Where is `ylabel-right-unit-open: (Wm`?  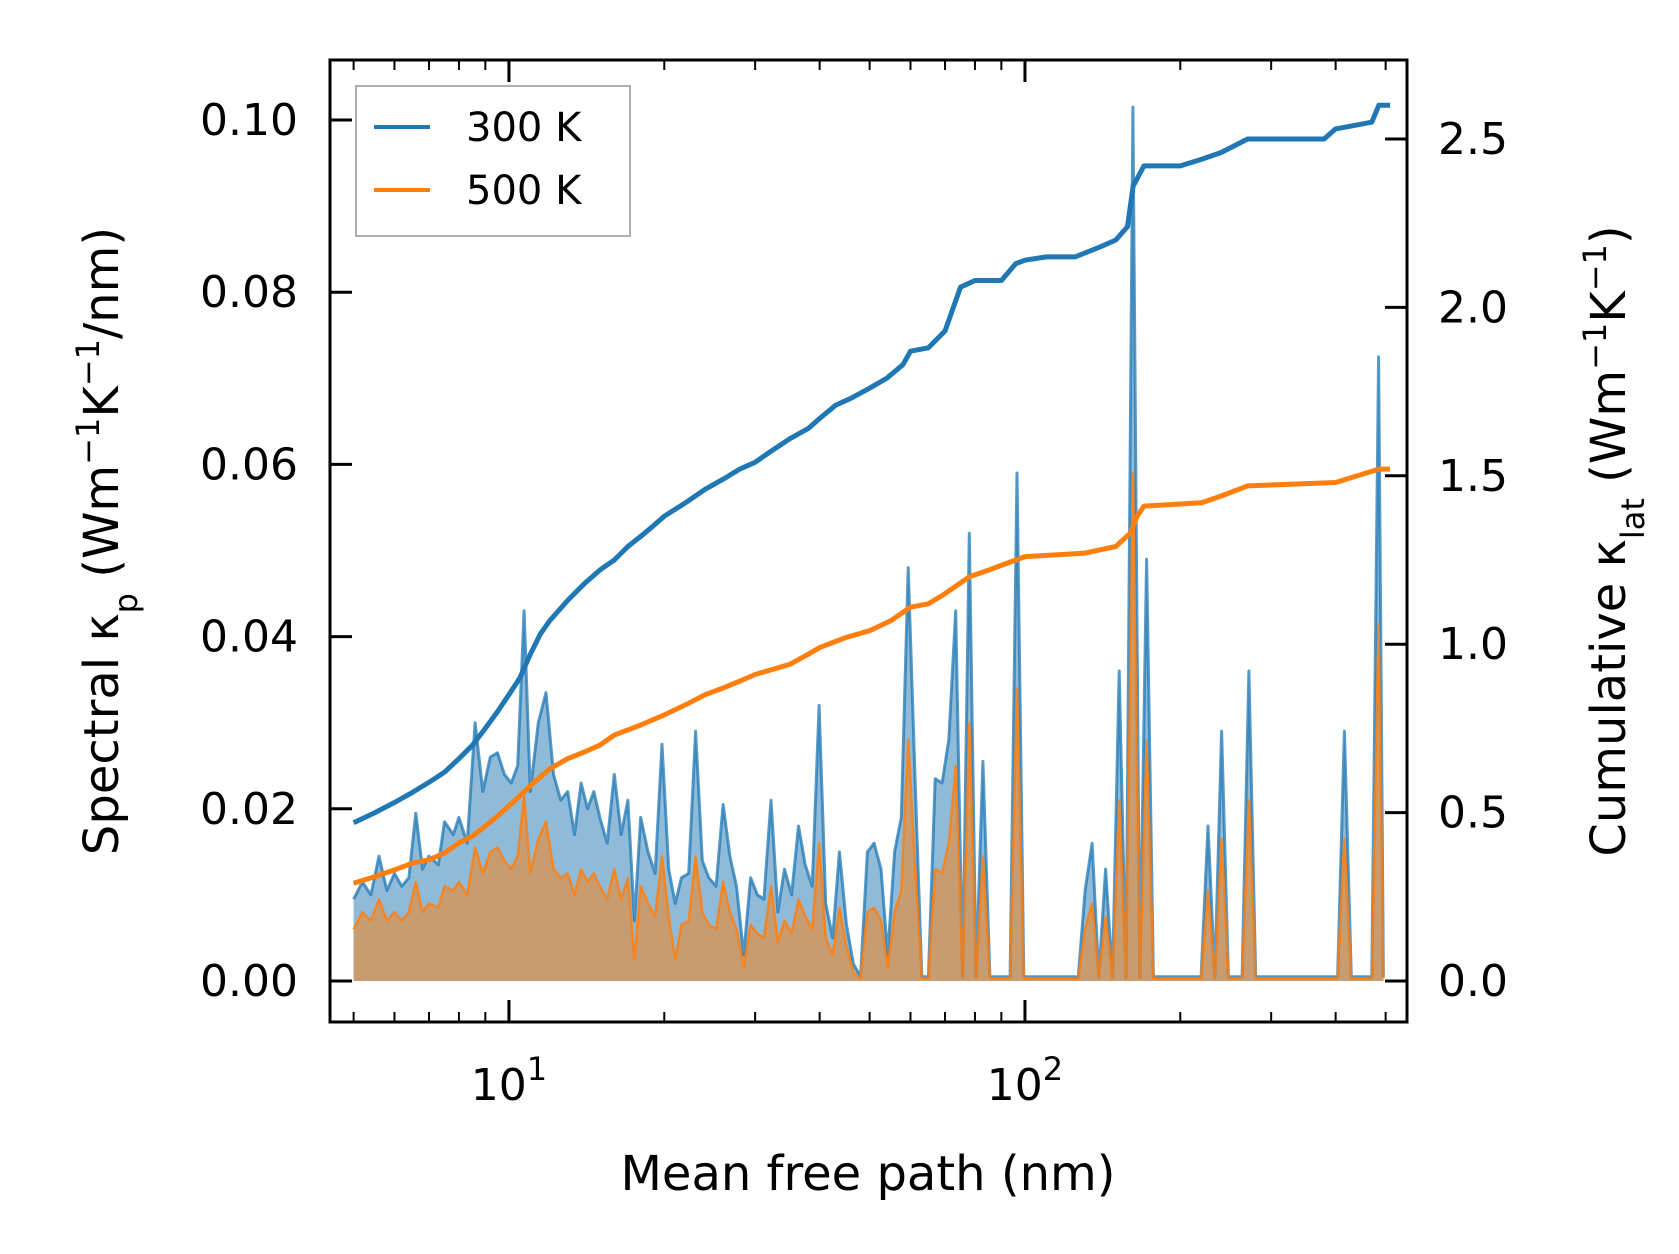
ylabel-right-unit-open: (Wm is located at coordinates (1609, 434).